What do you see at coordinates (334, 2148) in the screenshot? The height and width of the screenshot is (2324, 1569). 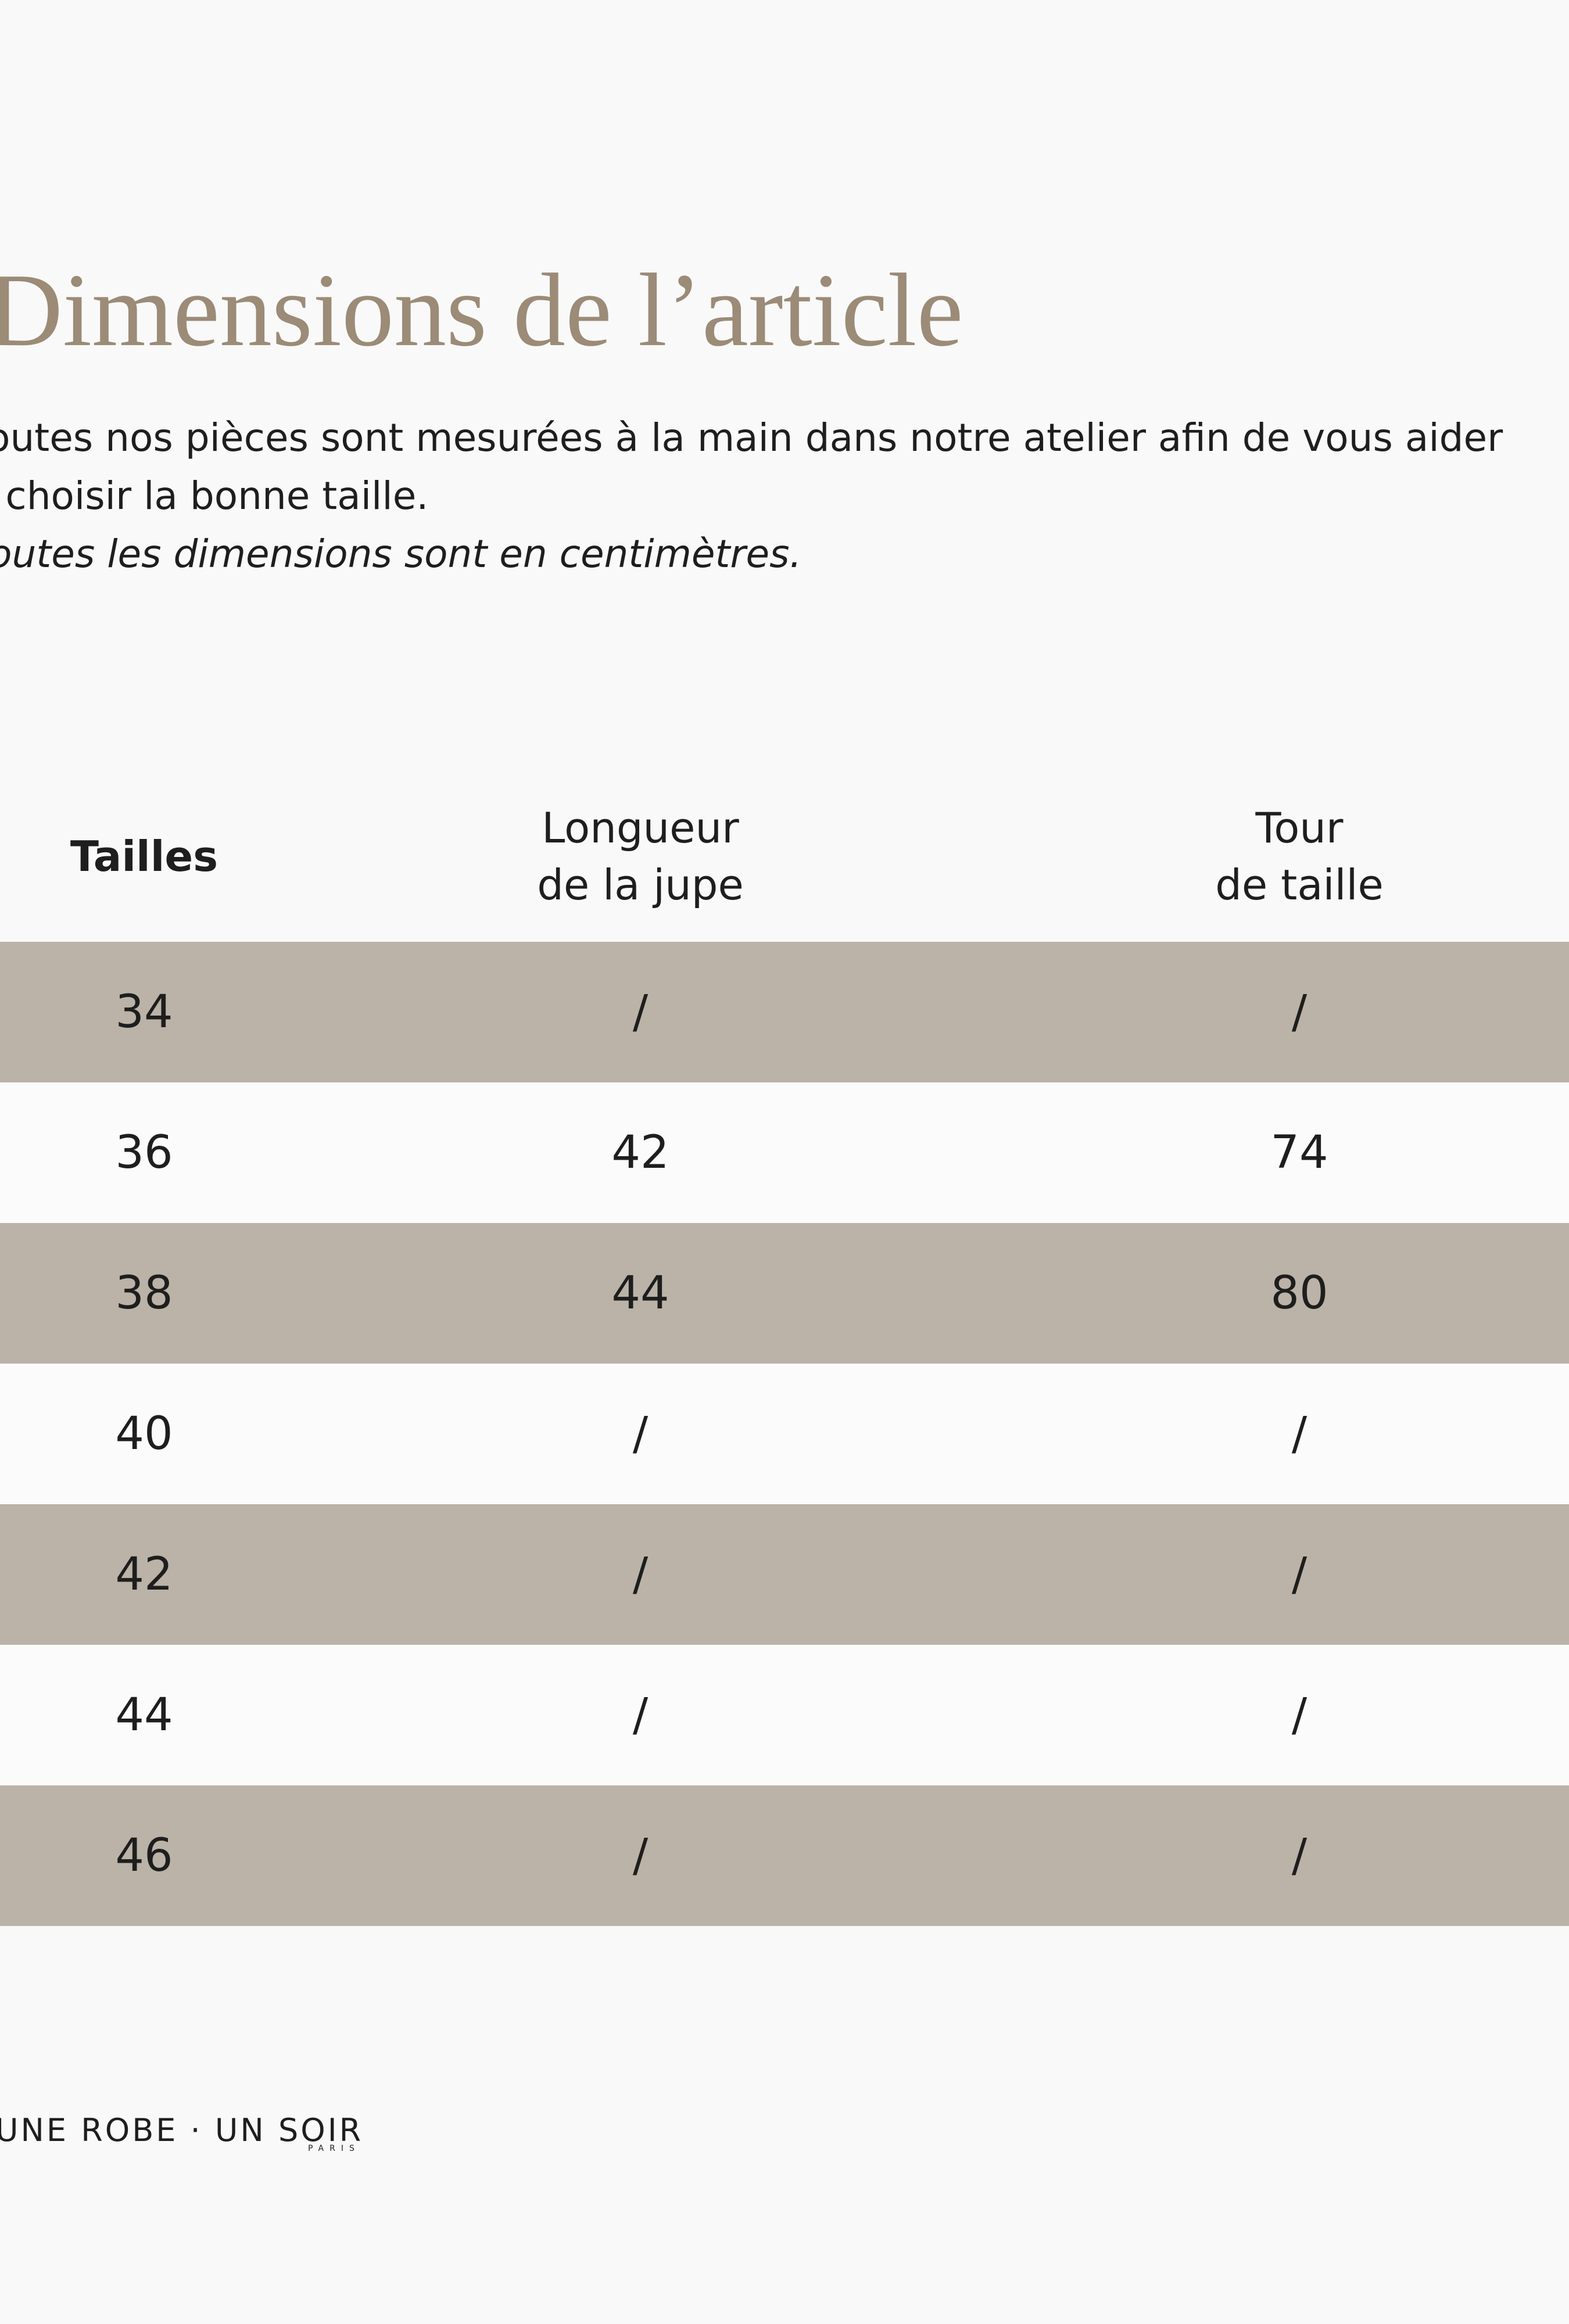 I see `brand-city: PARIS` at bounding box center [334, 2148].